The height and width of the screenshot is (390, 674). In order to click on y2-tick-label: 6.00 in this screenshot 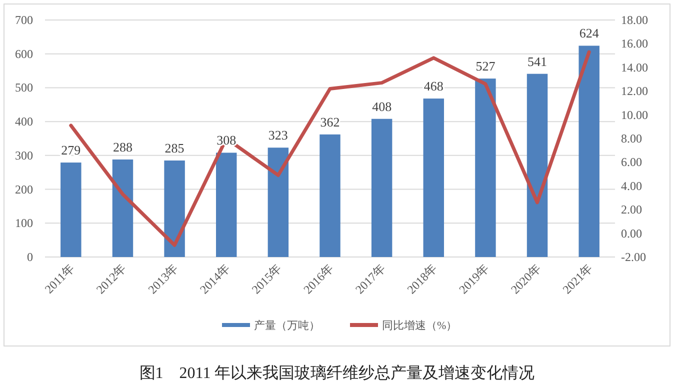, I will do `click(631, 162)`.